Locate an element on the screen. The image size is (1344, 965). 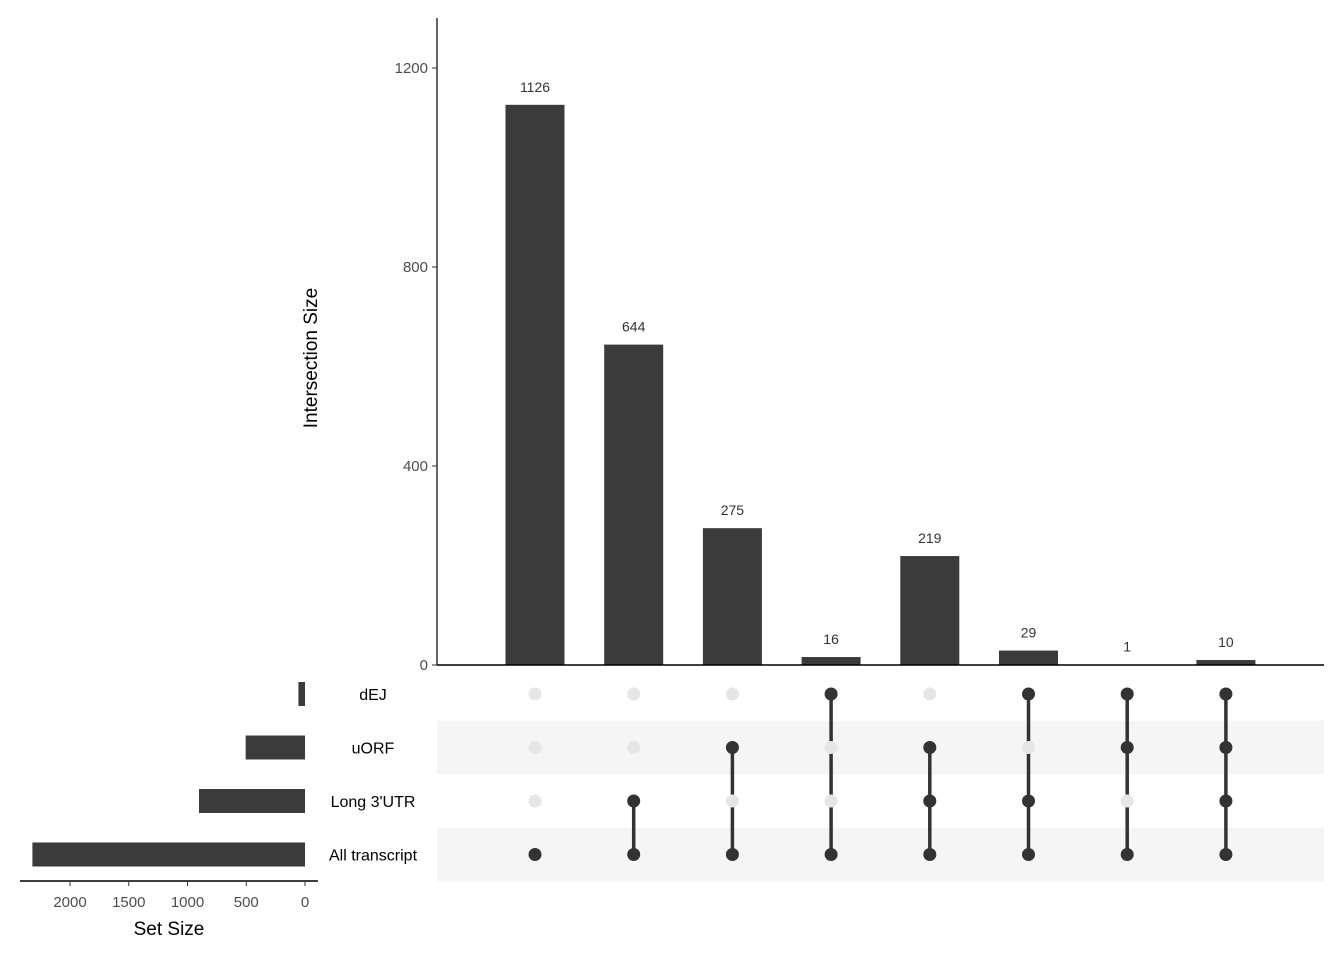
bar-value-label: 1 is located at coordinates (1127, 647).